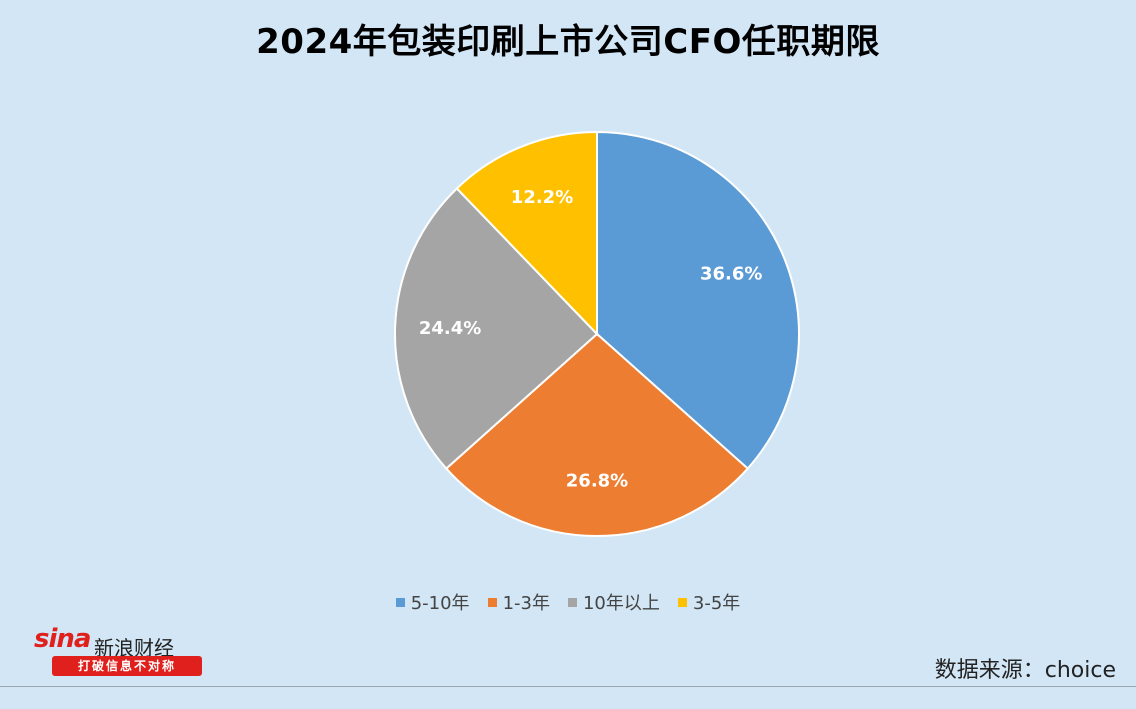  What do you see at coordinates (716, 603) in the screenshot?
I see `legend-label: 3-5年` at bounding box center [716, 603].